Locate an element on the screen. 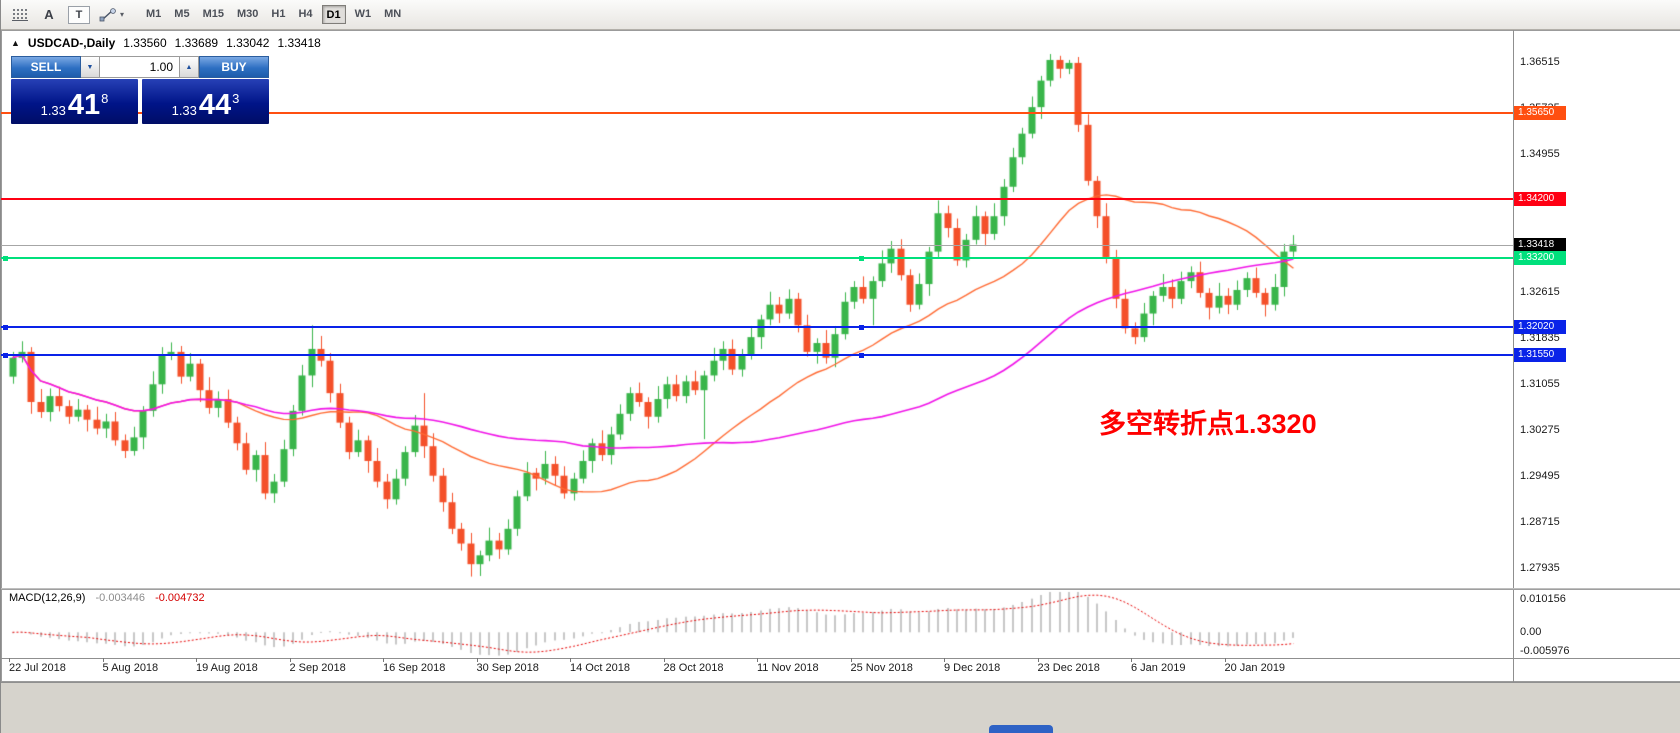 This screenshot has width=1680, height=733. high-value: 1.33689 is located at coordinates (196, 43).